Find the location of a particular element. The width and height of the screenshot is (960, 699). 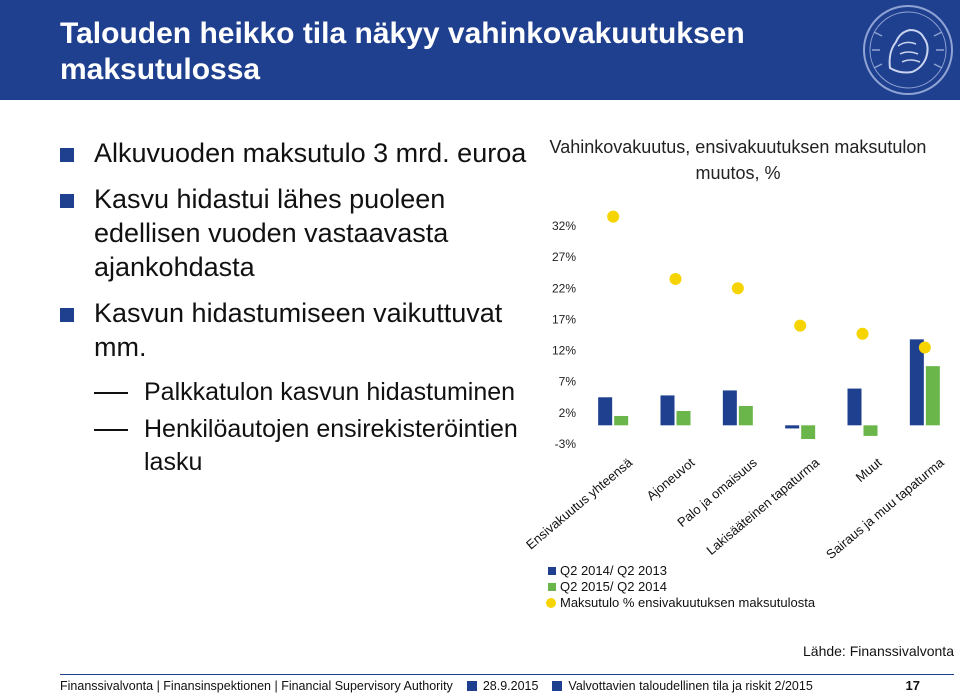

y-tick-label: -3% is located at coordinates (566, 444).